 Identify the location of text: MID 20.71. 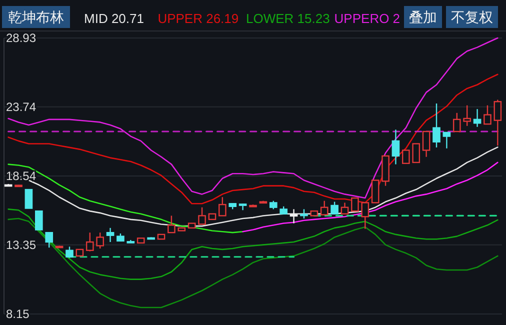
(114, 18).